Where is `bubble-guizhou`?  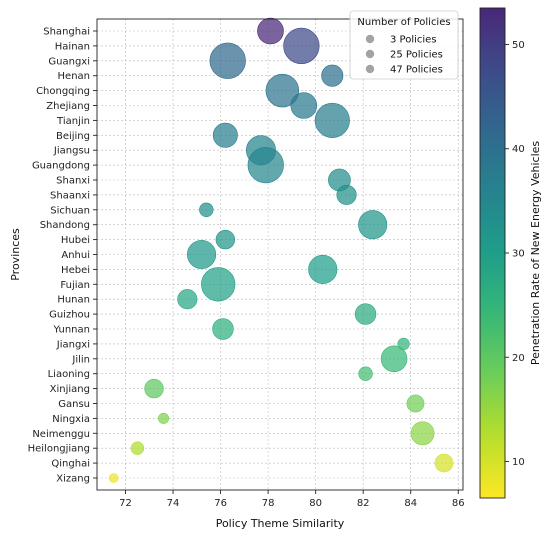
bubble-guizhou is located at coordinates (365, 314).